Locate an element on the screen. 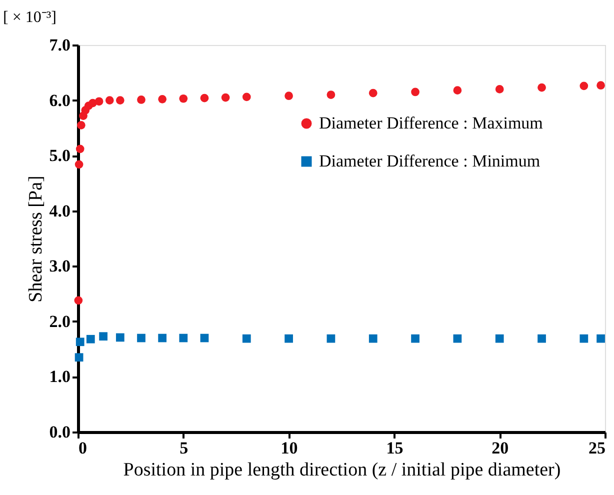  x-tick-label: 25 is located at coordinates (597, 448).